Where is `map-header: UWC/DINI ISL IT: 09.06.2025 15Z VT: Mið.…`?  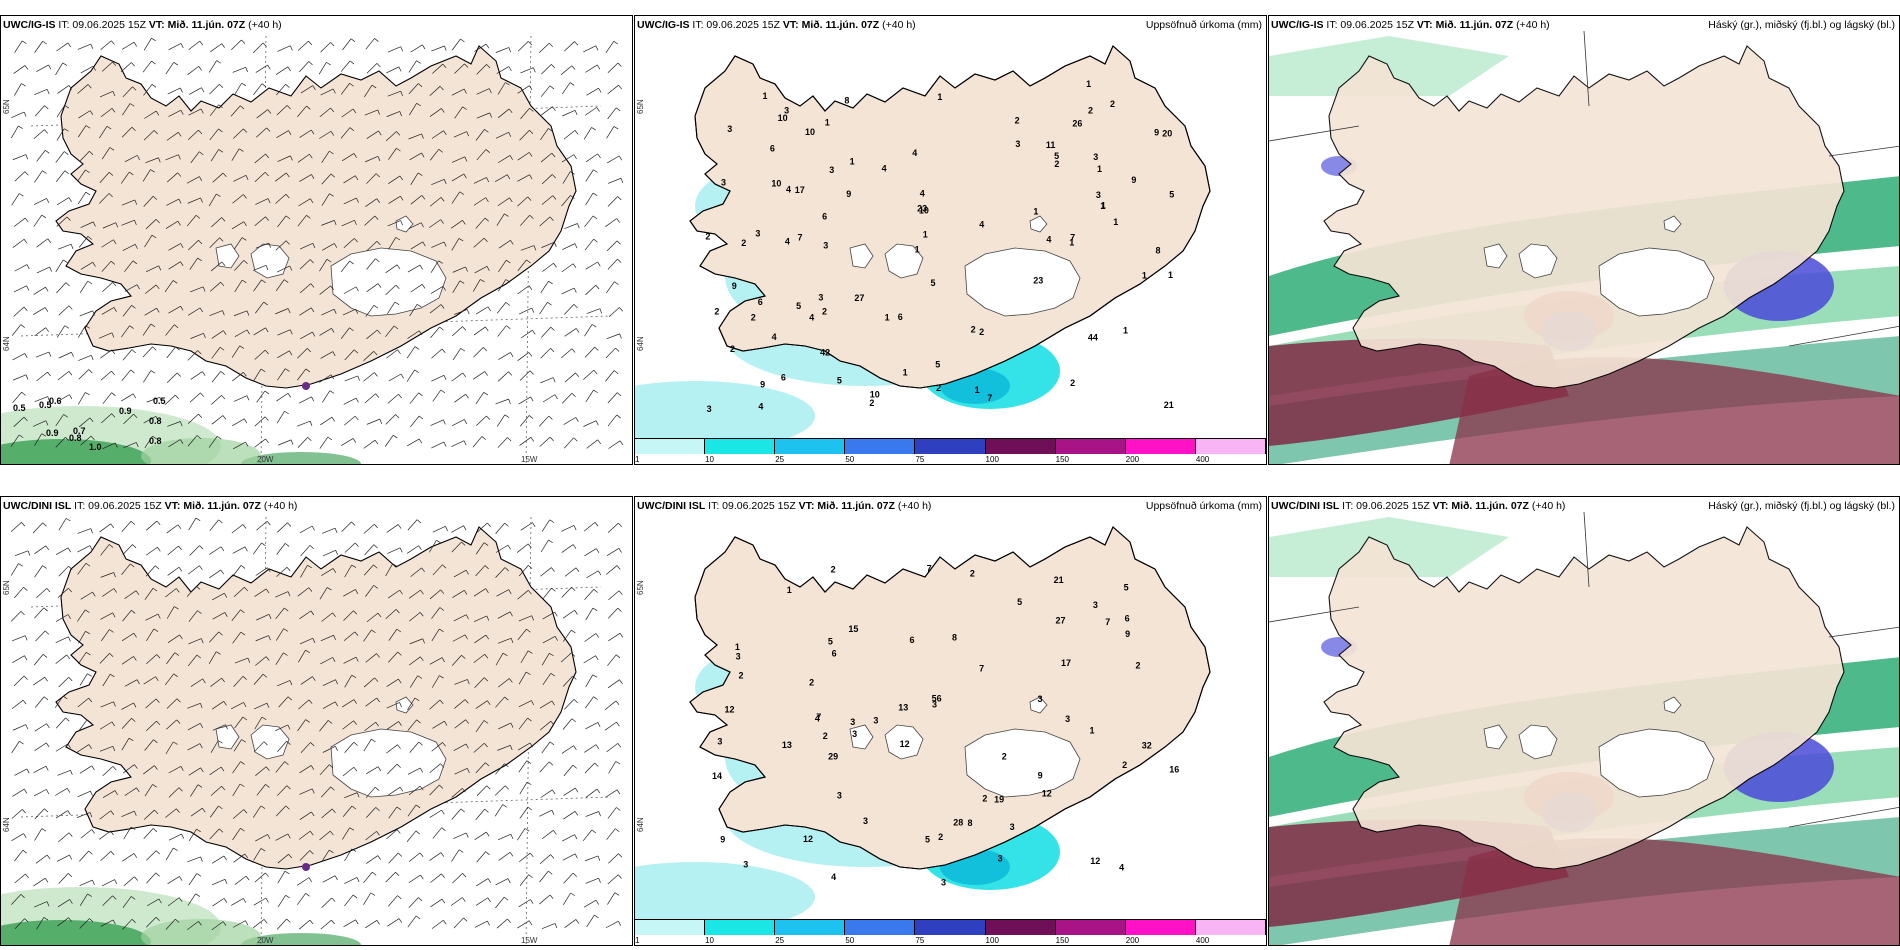
map-header: UWC/DINI ISL IT: 09.06.2025 15Z VT: Mið.… is located at coordinates (1418, 506).